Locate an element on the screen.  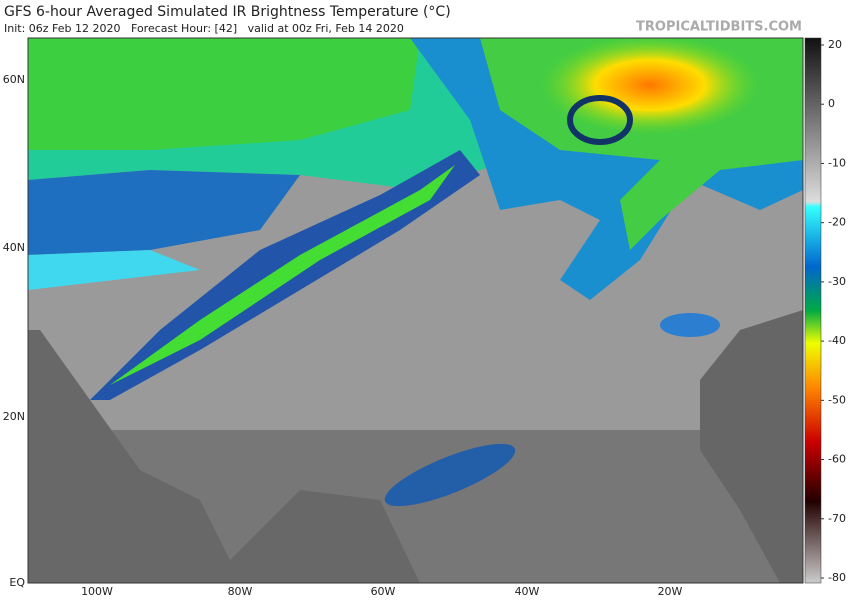
lat-label: EQ is located at coordinates (17, 582).